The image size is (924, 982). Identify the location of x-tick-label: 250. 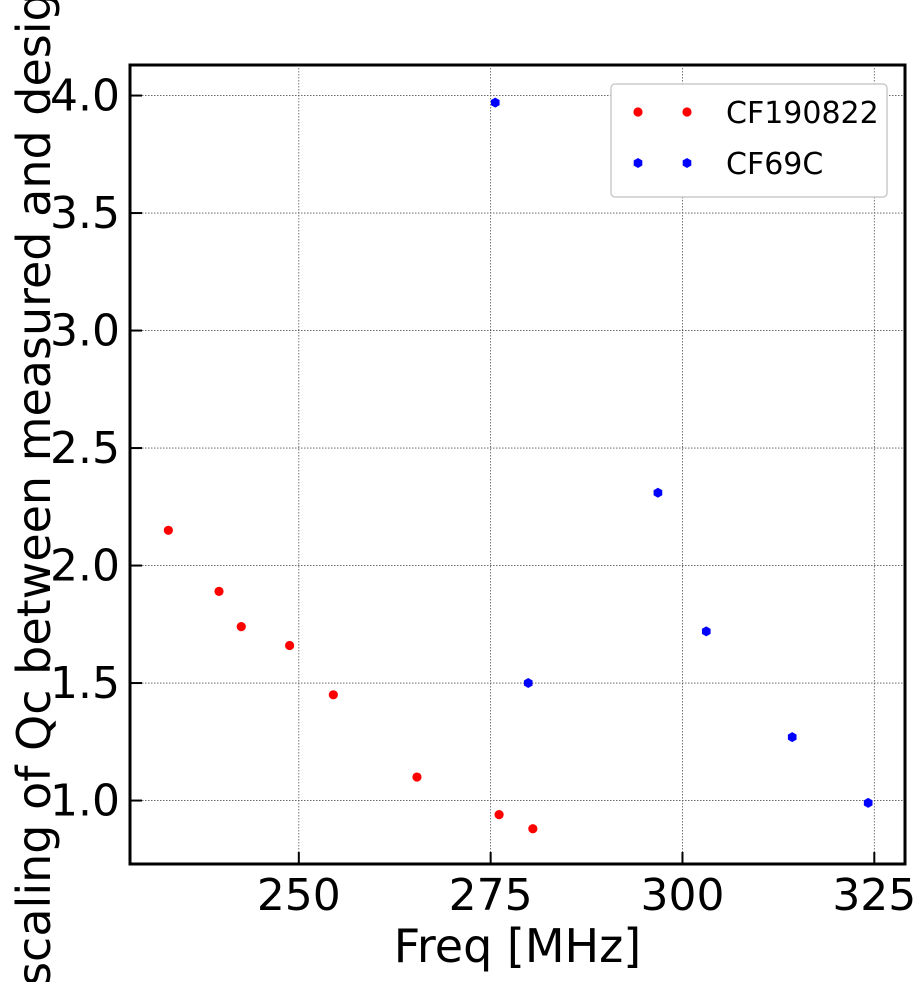
(299, 895).